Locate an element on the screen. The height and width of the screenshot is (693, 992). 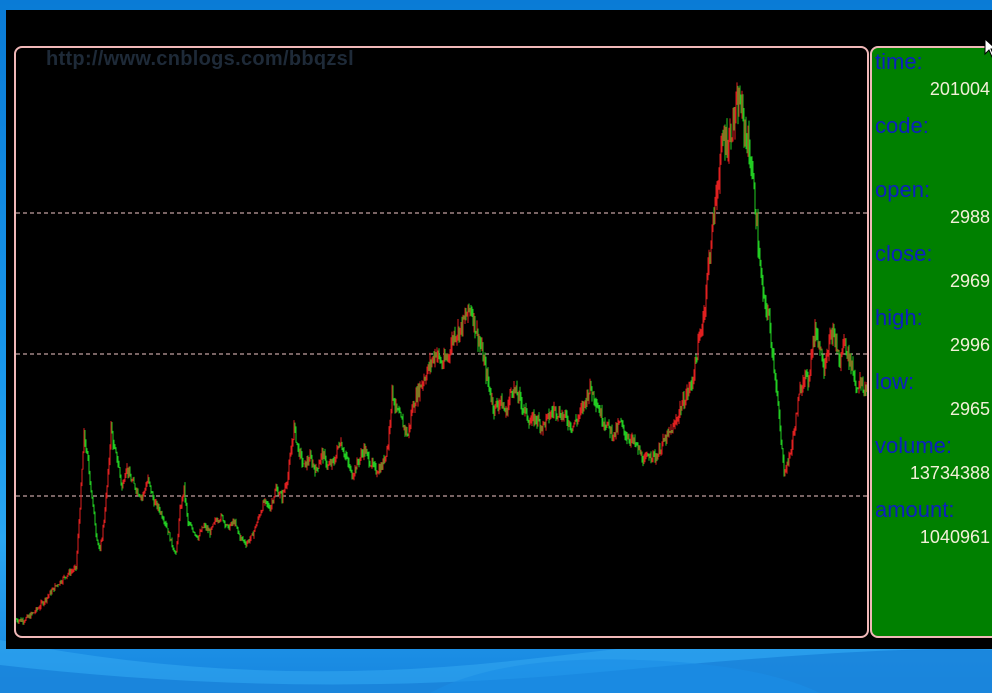
info-value-close: 2969 is located at coordinates (969, 281).